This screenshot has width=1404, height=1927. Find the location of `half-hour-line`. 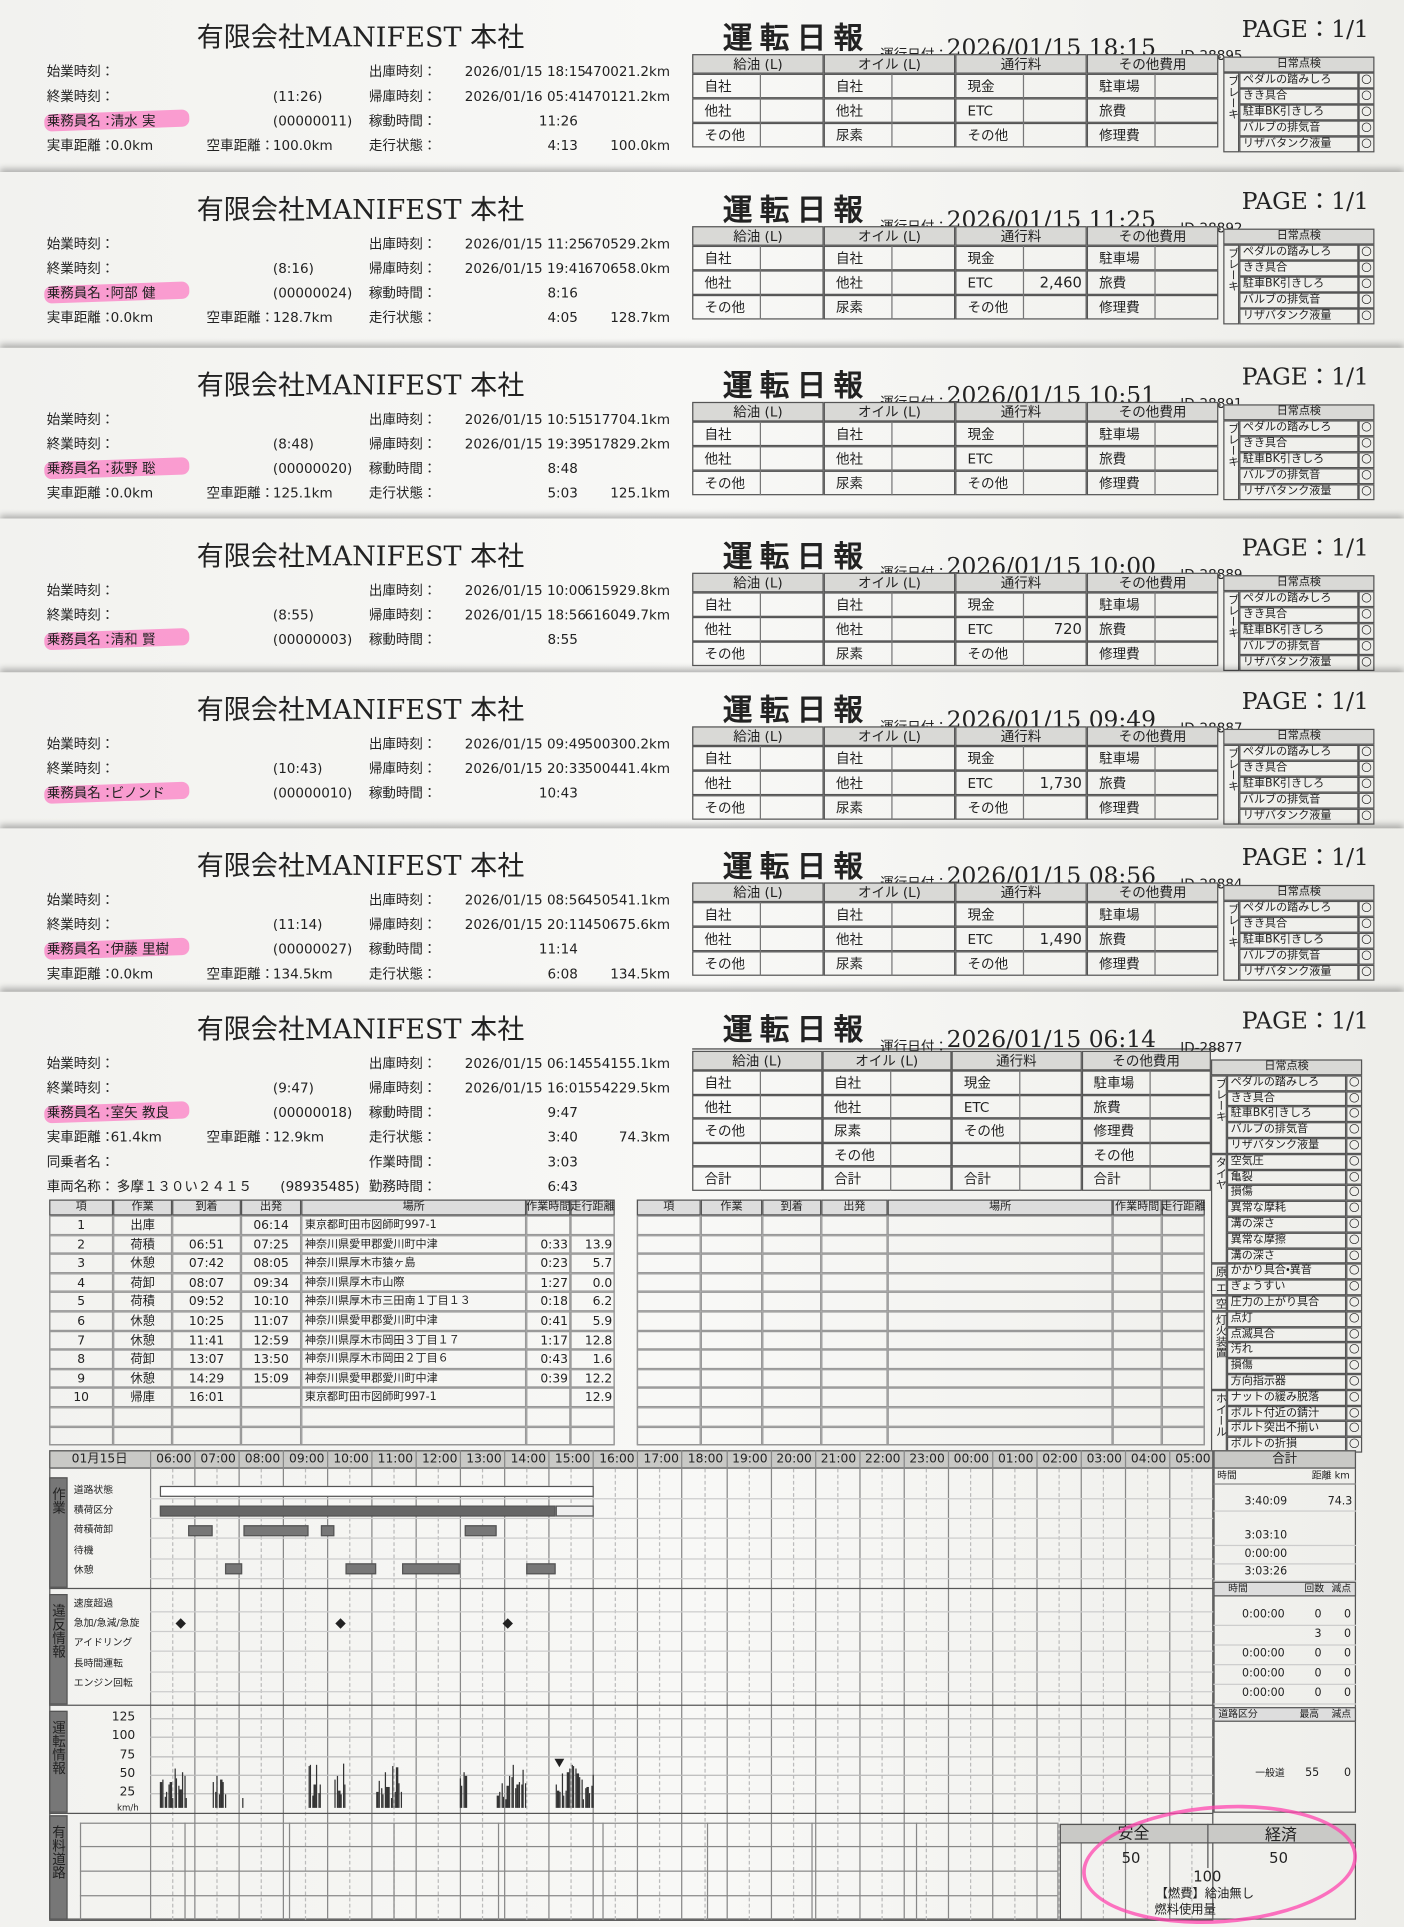

half-hour-line is located at coordinates (616, 1694).